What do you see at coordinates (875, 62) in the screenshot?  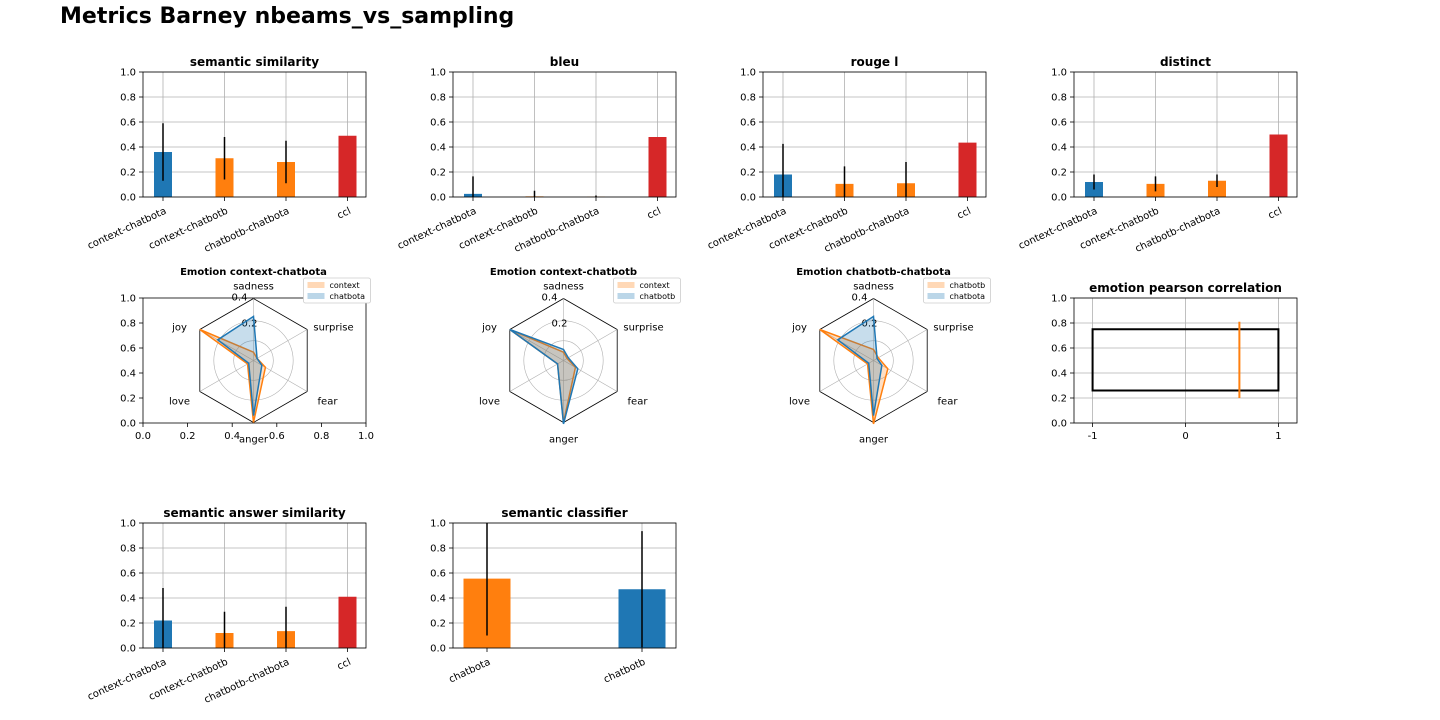 I see `chart-title: rouge l` at bounding box center [875, 62].